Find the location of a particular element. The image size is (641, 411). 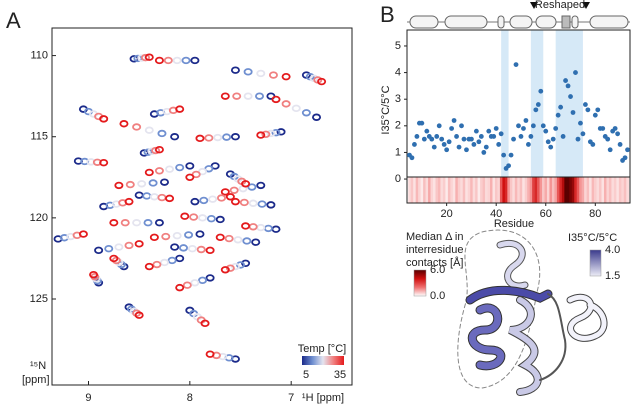

y-tick-label: 5 is located at coordinates (398, 46).